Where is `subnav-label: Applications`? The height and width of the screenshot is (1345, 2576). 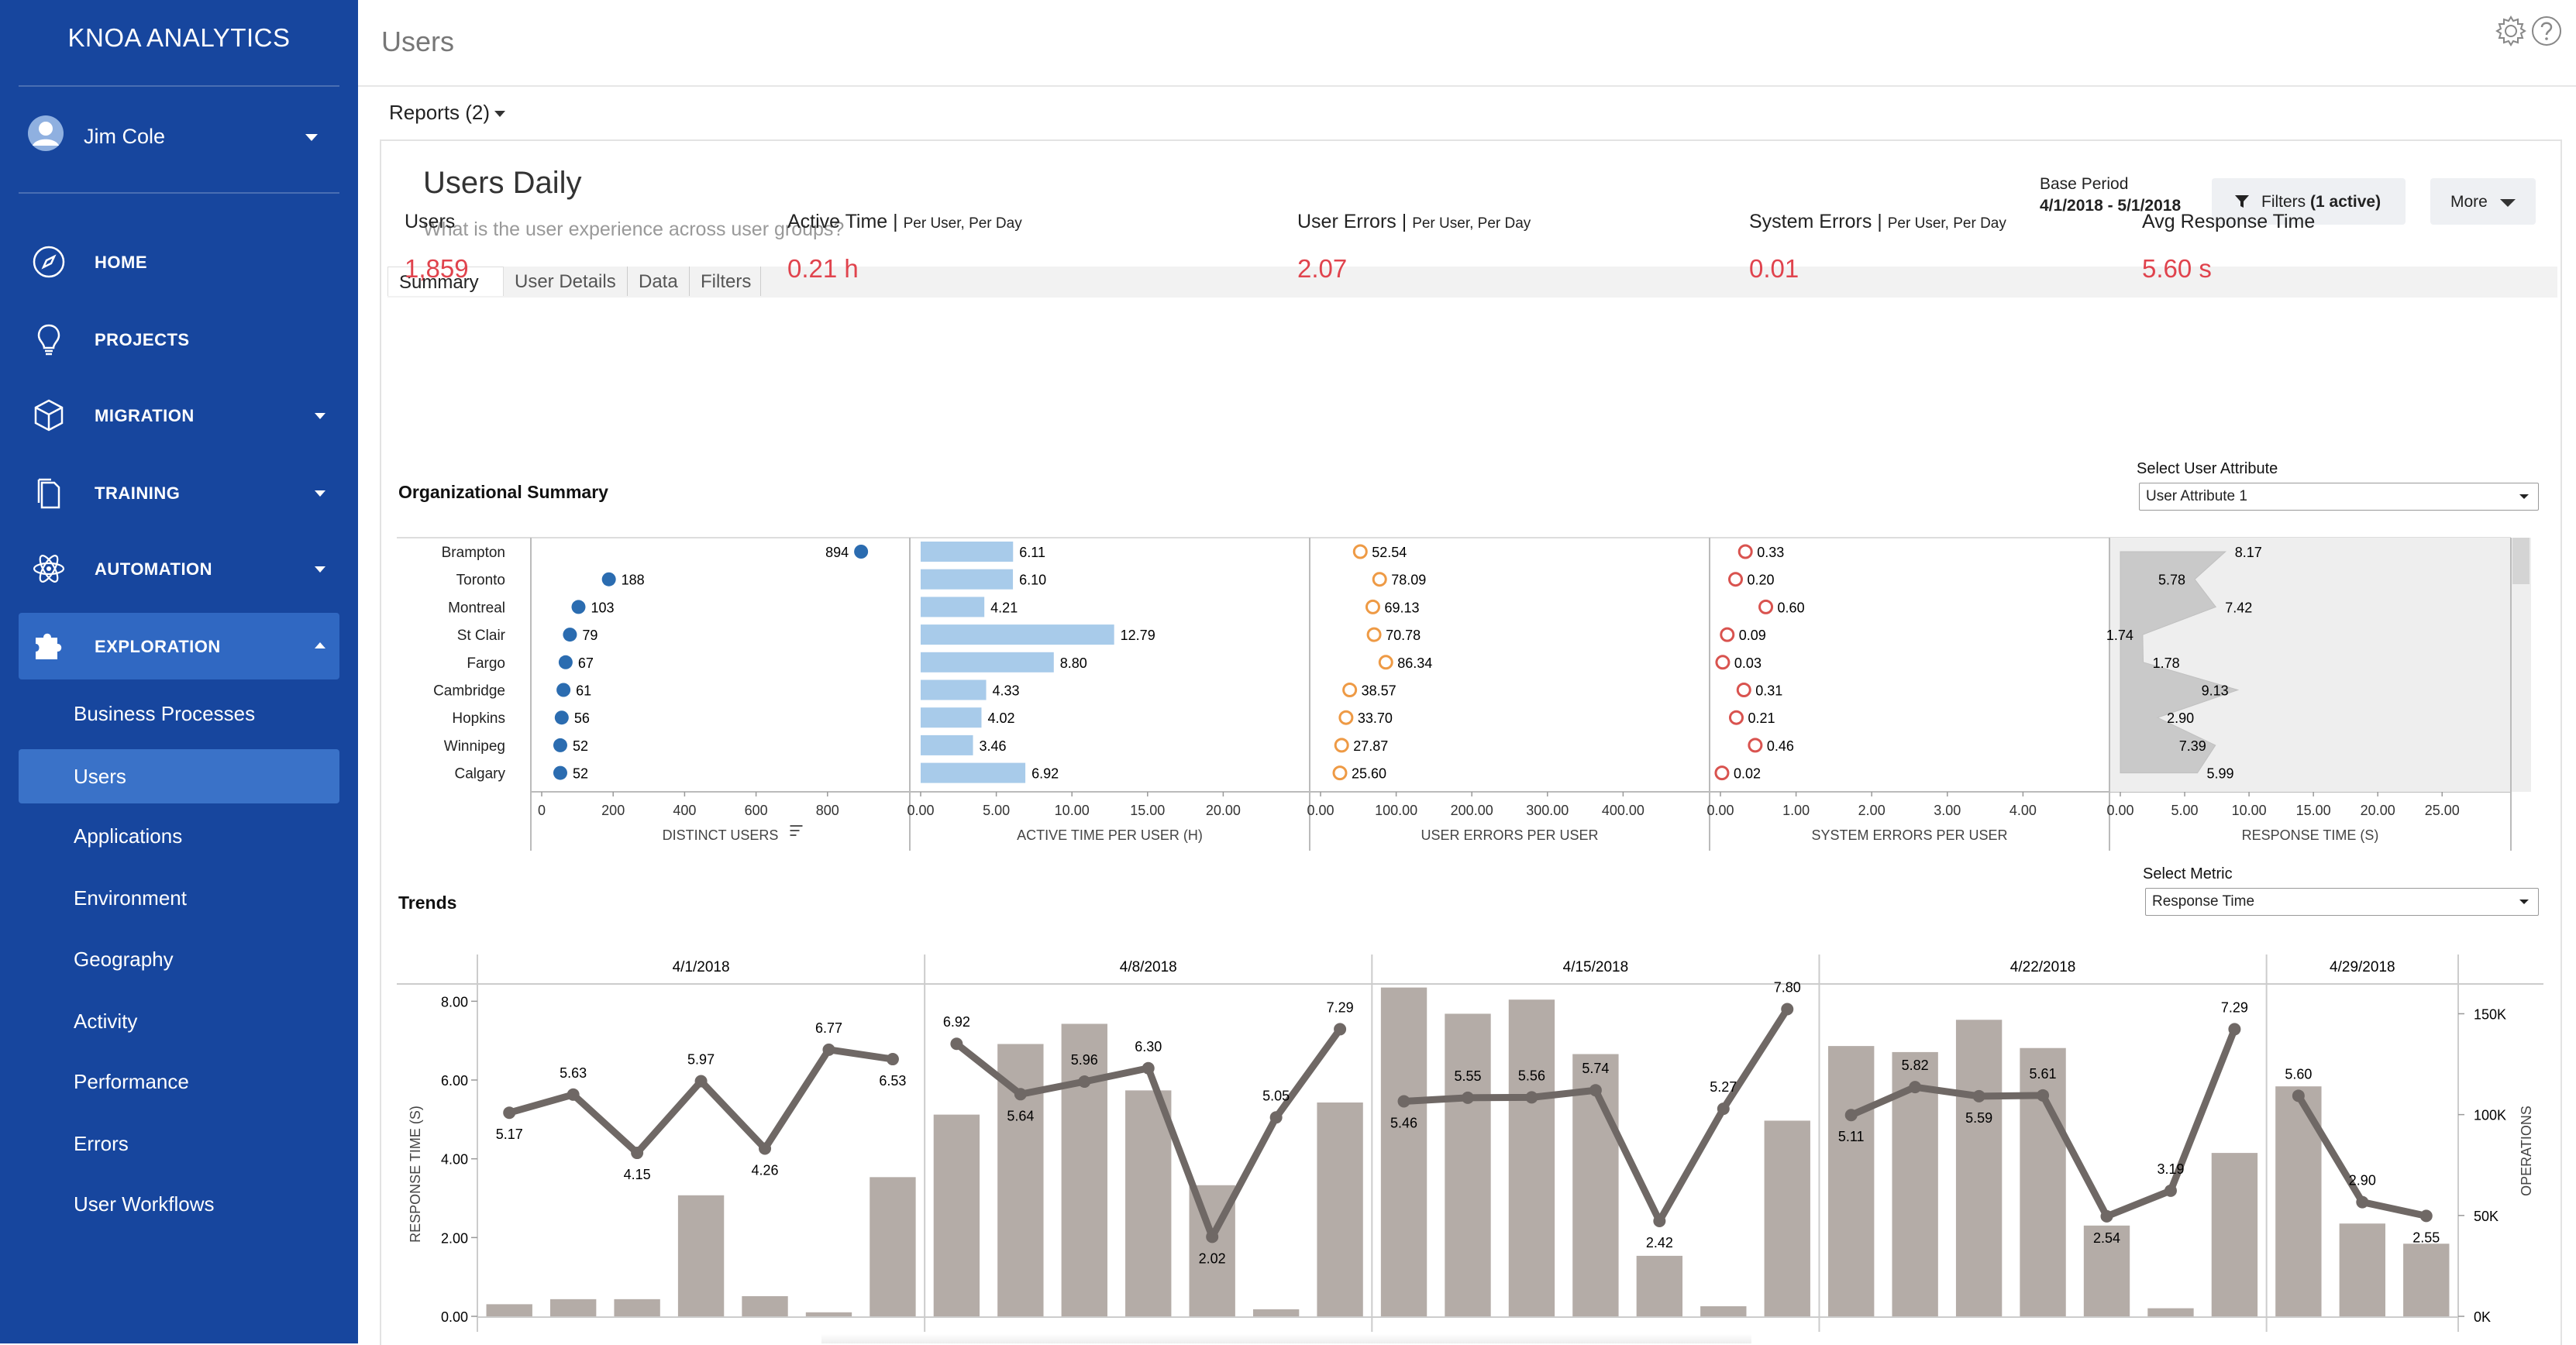 subnav-label: Applications is located at coordinates (128, 836).